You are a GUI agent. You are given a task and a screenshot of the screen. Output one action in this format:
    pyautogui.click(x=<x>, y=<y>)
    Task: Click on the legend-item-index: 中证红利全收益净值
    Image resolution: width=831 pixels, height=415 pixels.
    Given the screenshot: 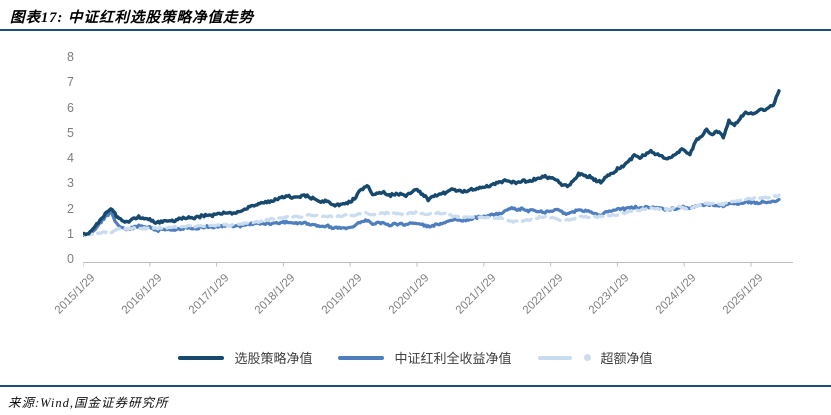 What is the action you would take?
    pyautogui.click(x=425, y=357)
    